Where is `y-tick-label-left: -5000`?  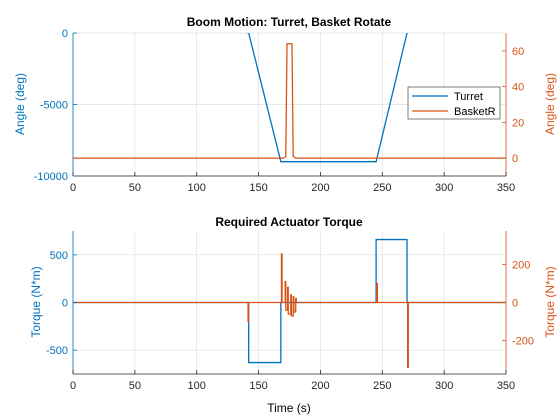
y-tick-label-left: -5000 is located at coordinates (54, 106).